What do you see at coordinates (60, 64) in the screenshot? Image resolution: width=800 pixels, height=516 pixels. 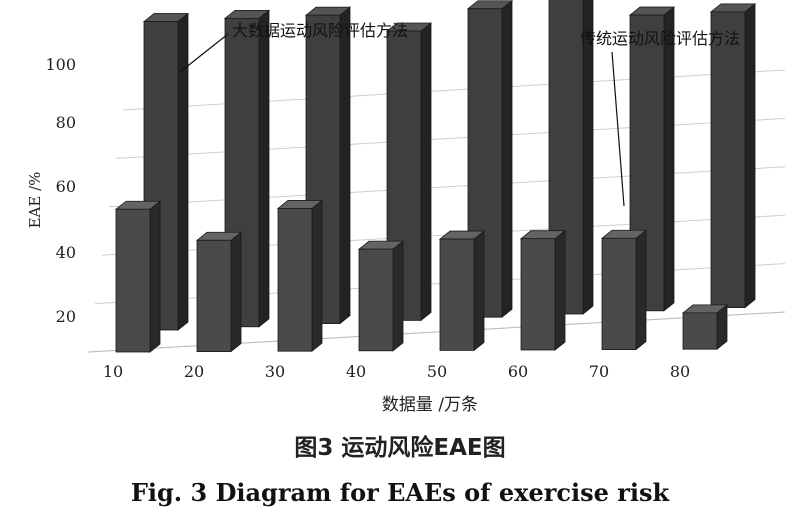 I see `y-tick-label: 100` at bounding box center [60, 64].